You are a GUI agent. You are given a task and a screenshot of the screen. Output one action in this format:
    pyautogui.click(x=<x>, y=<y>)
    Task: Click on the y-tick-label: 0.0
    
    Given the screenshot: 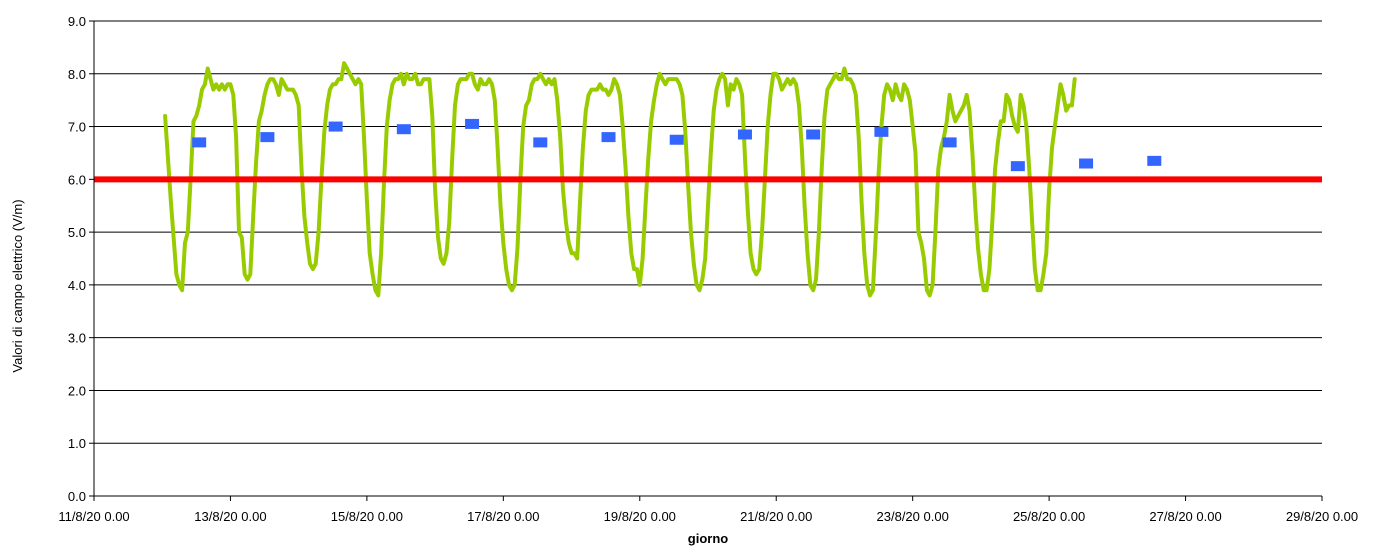 What is the action you would take?
    pyautogui.click(x=77, y=496)
    